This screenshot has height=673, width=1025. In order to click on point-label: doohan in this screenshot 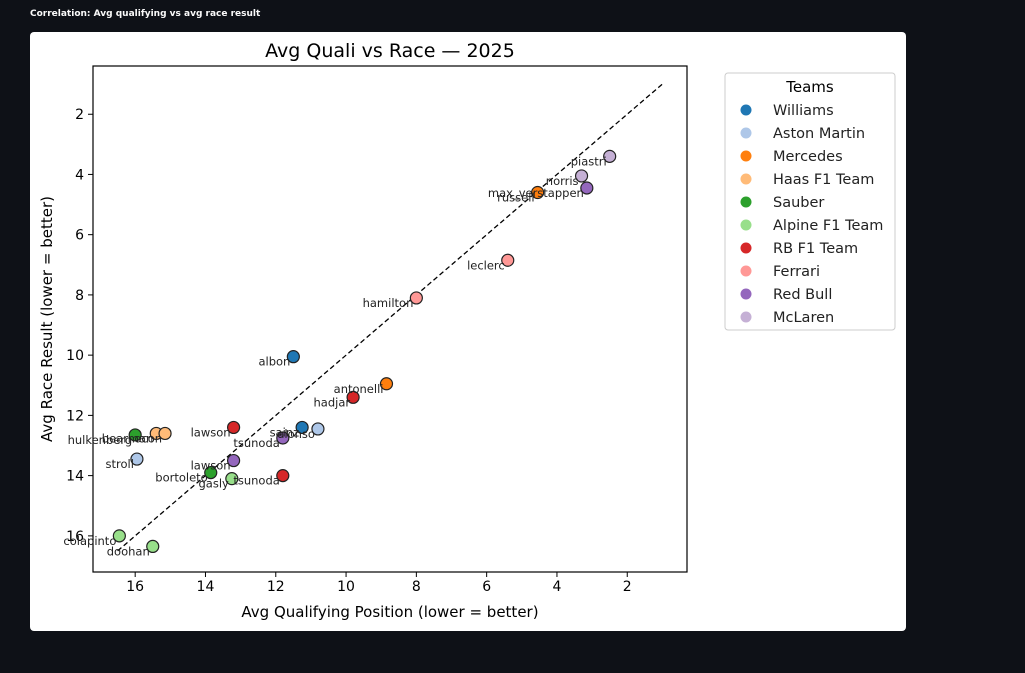, I will do `click(128, 551)`.